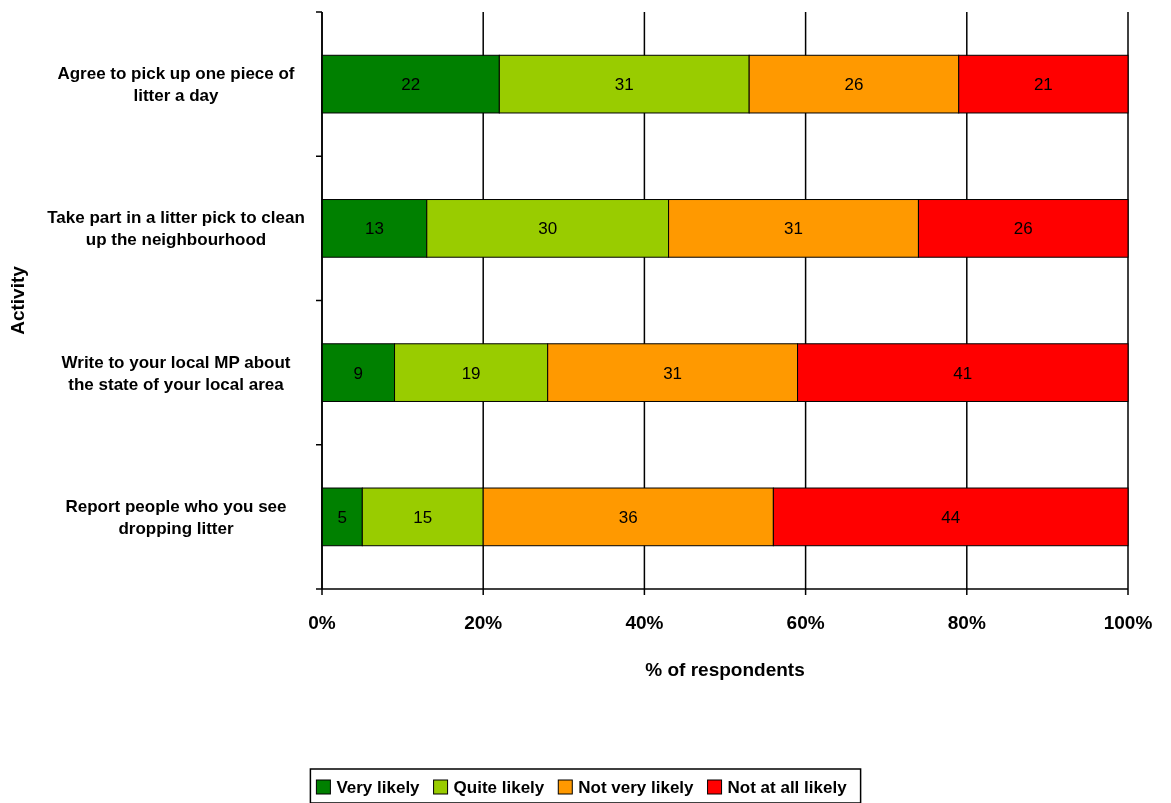 This screenshot has width=1171, height=803. Describe the element at coordinates (374, 229) in the screenshot. I see `data-label: 13` at that location.